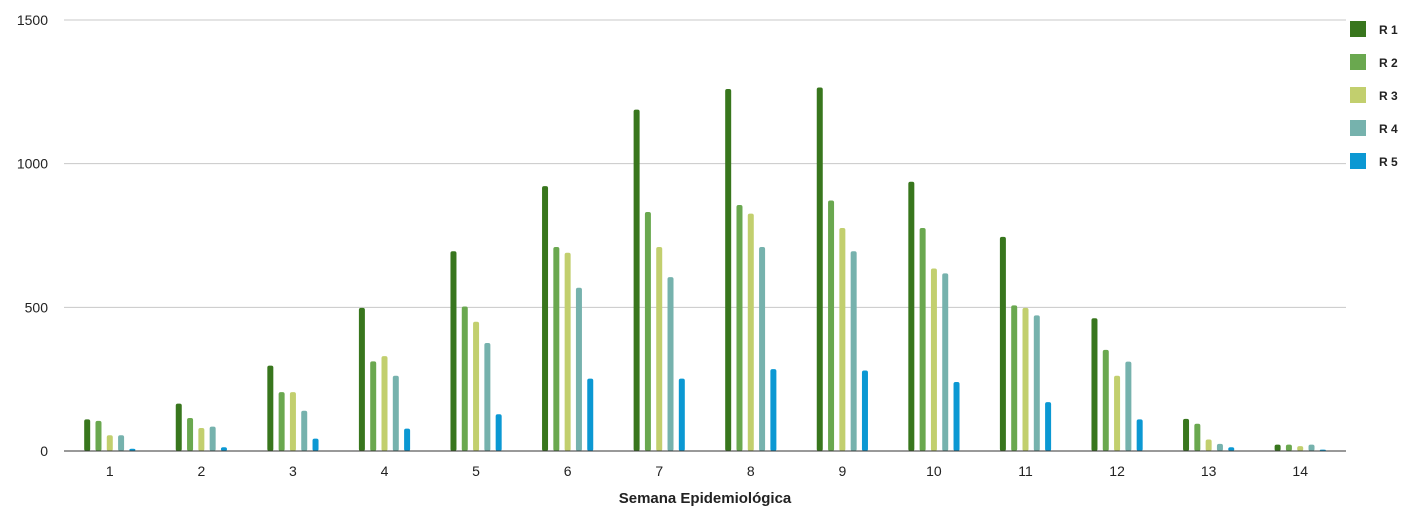  What do you see at coordinates (842, 471) in the screenshot?
I see `x-tick-label: 9` at bounding box center [842, 471].